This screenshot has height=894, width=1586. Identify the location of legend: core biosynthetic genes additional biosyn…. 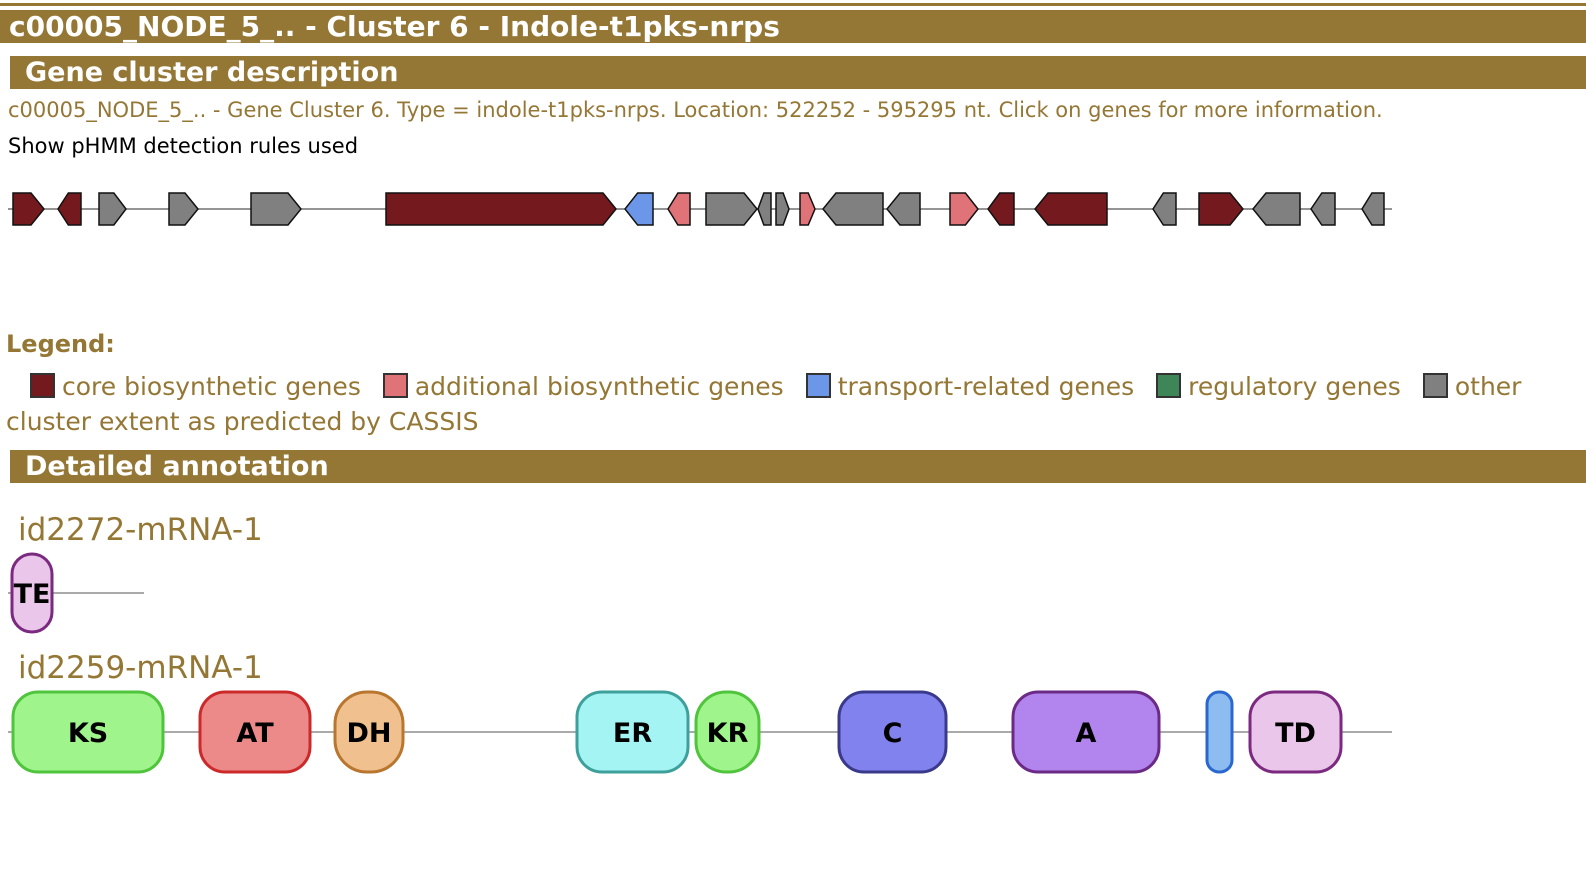
(786, 386).